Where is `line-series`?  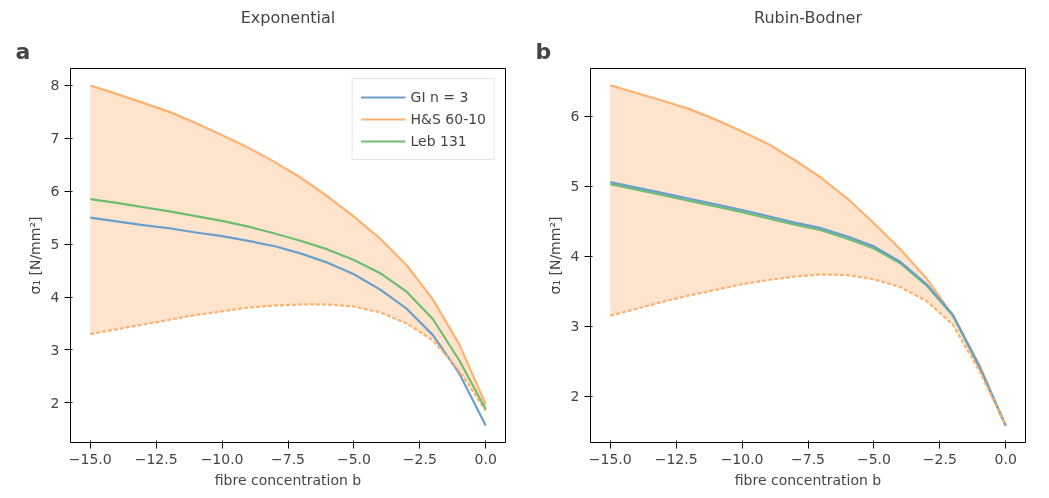 line-series is located at coordinates (288, 357).